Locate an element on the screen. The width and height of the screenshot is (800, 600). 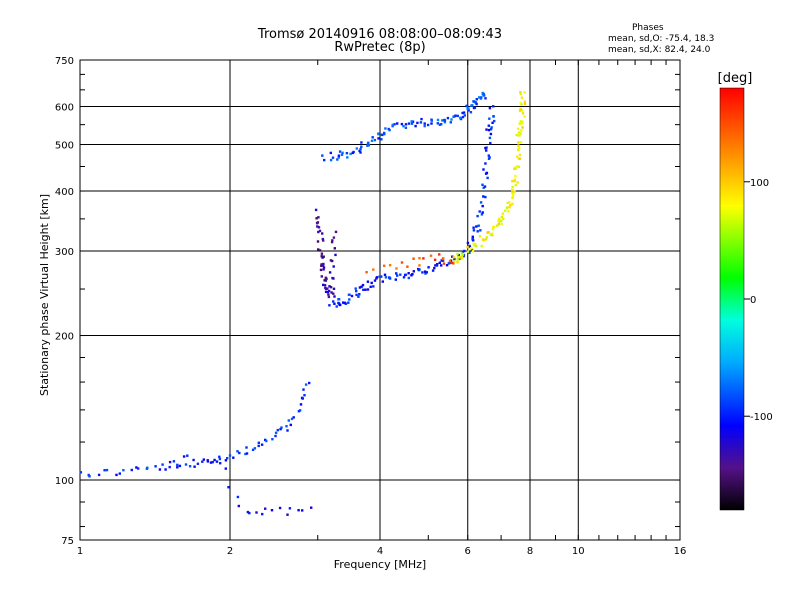
y-tick-label: 500 is located at coordinates (64, 146).